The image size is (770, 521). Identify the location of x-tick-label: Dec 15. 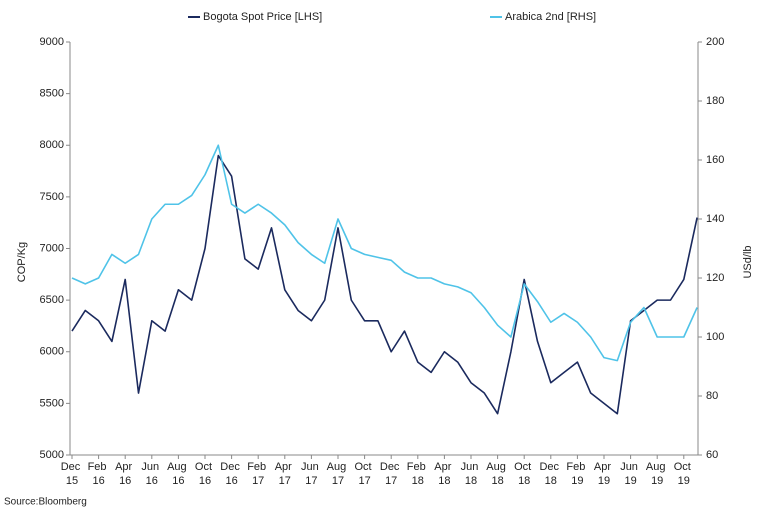
(72, 474).